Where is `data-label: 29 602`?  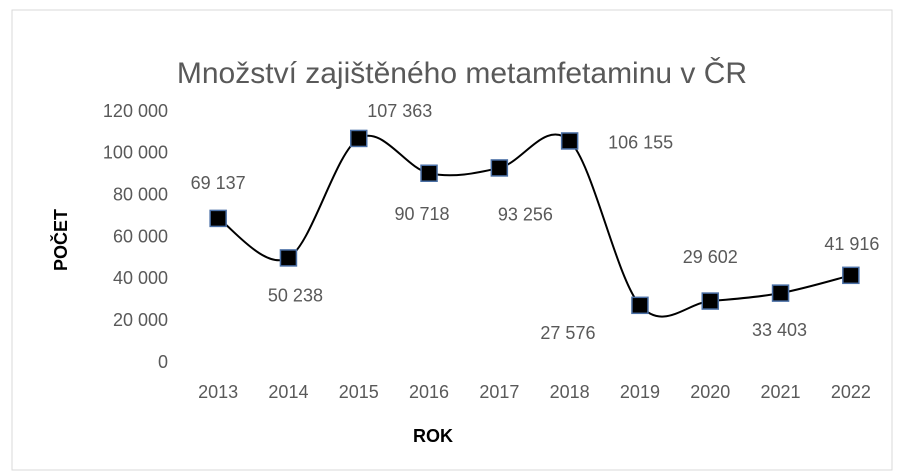 data-label: 29 602 is located at coordinates (710, 257).